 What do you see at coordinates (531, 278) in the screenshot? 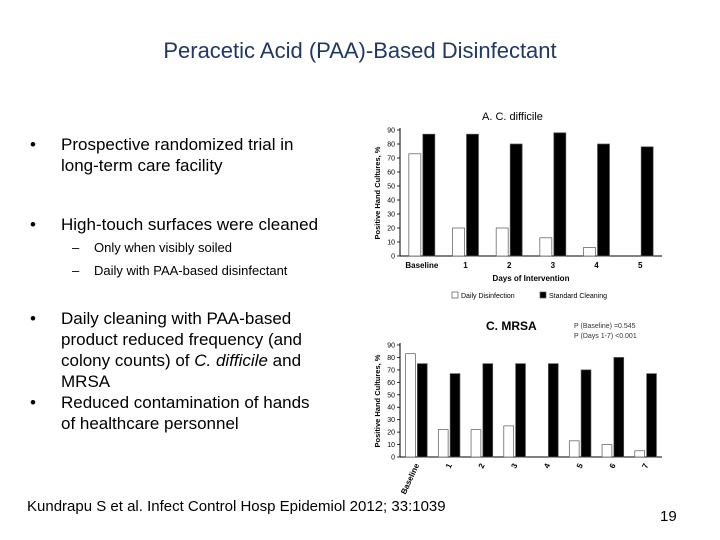
I see `x-axis-label: Days of Intervention` at bounding box center [531, 278].